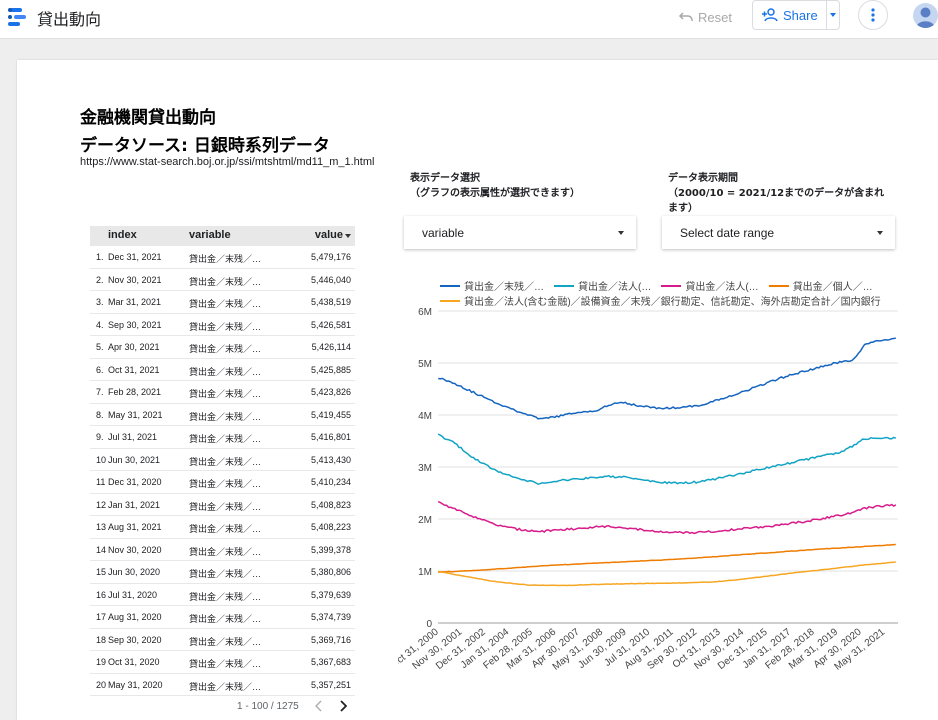 The image size is (938, 720). What do you see at coordinates (330, 617) in the screenshot?
I see `cell-value: 5,374,739` at bounding box center [330, 617].